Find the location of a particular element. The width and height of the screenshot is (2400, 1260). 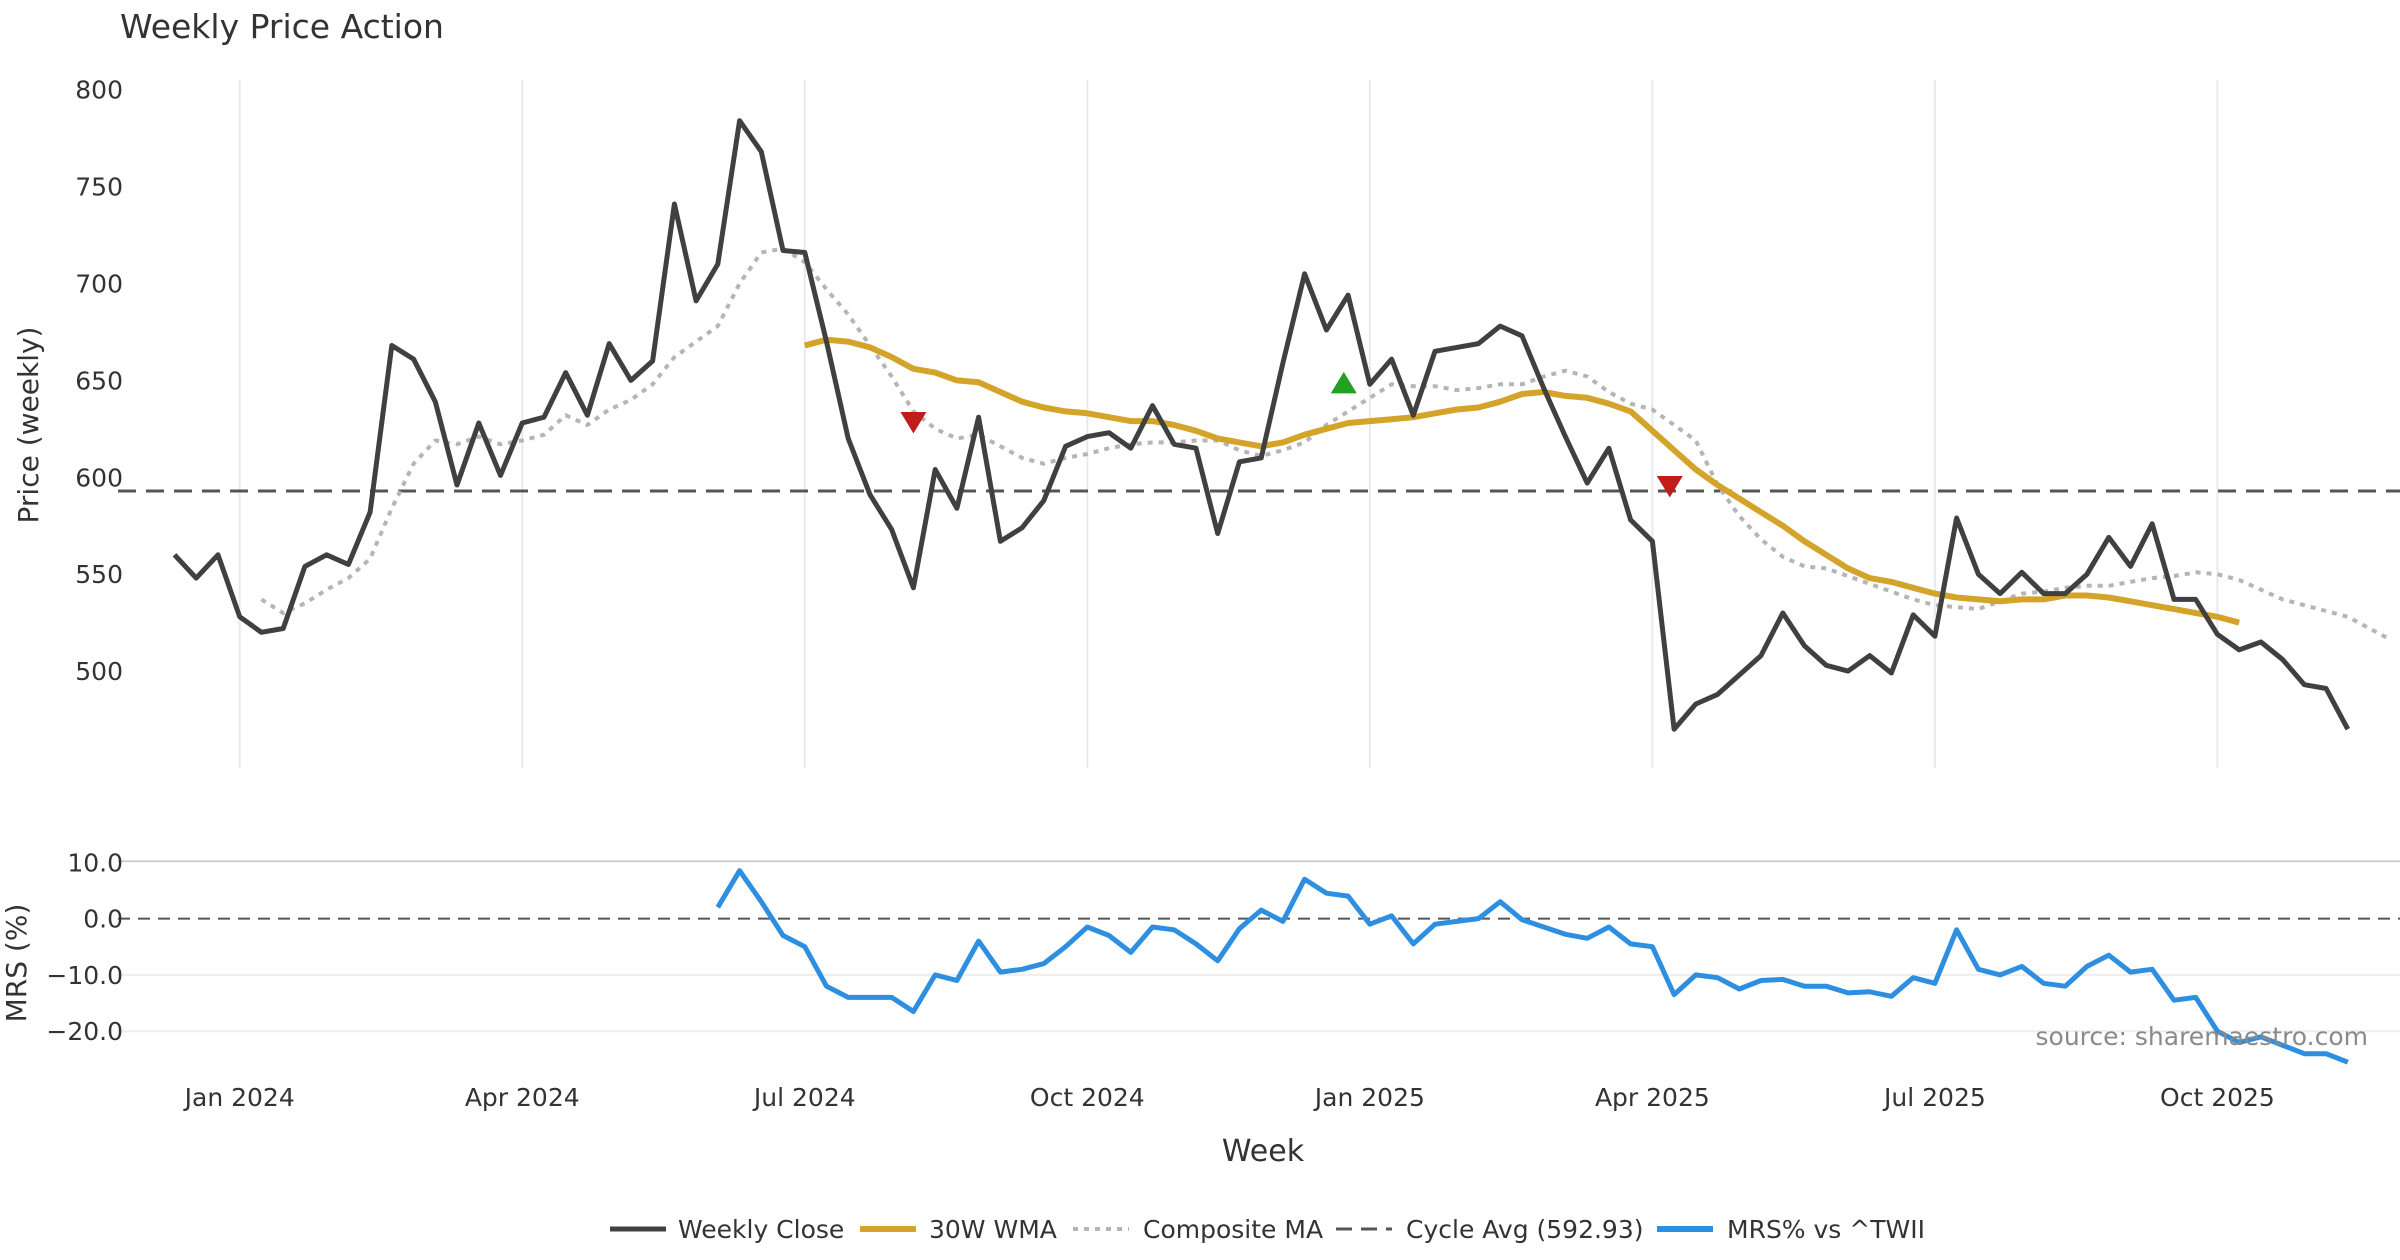

price-y-tick-label: 600 is located at coordinates (99, 477).